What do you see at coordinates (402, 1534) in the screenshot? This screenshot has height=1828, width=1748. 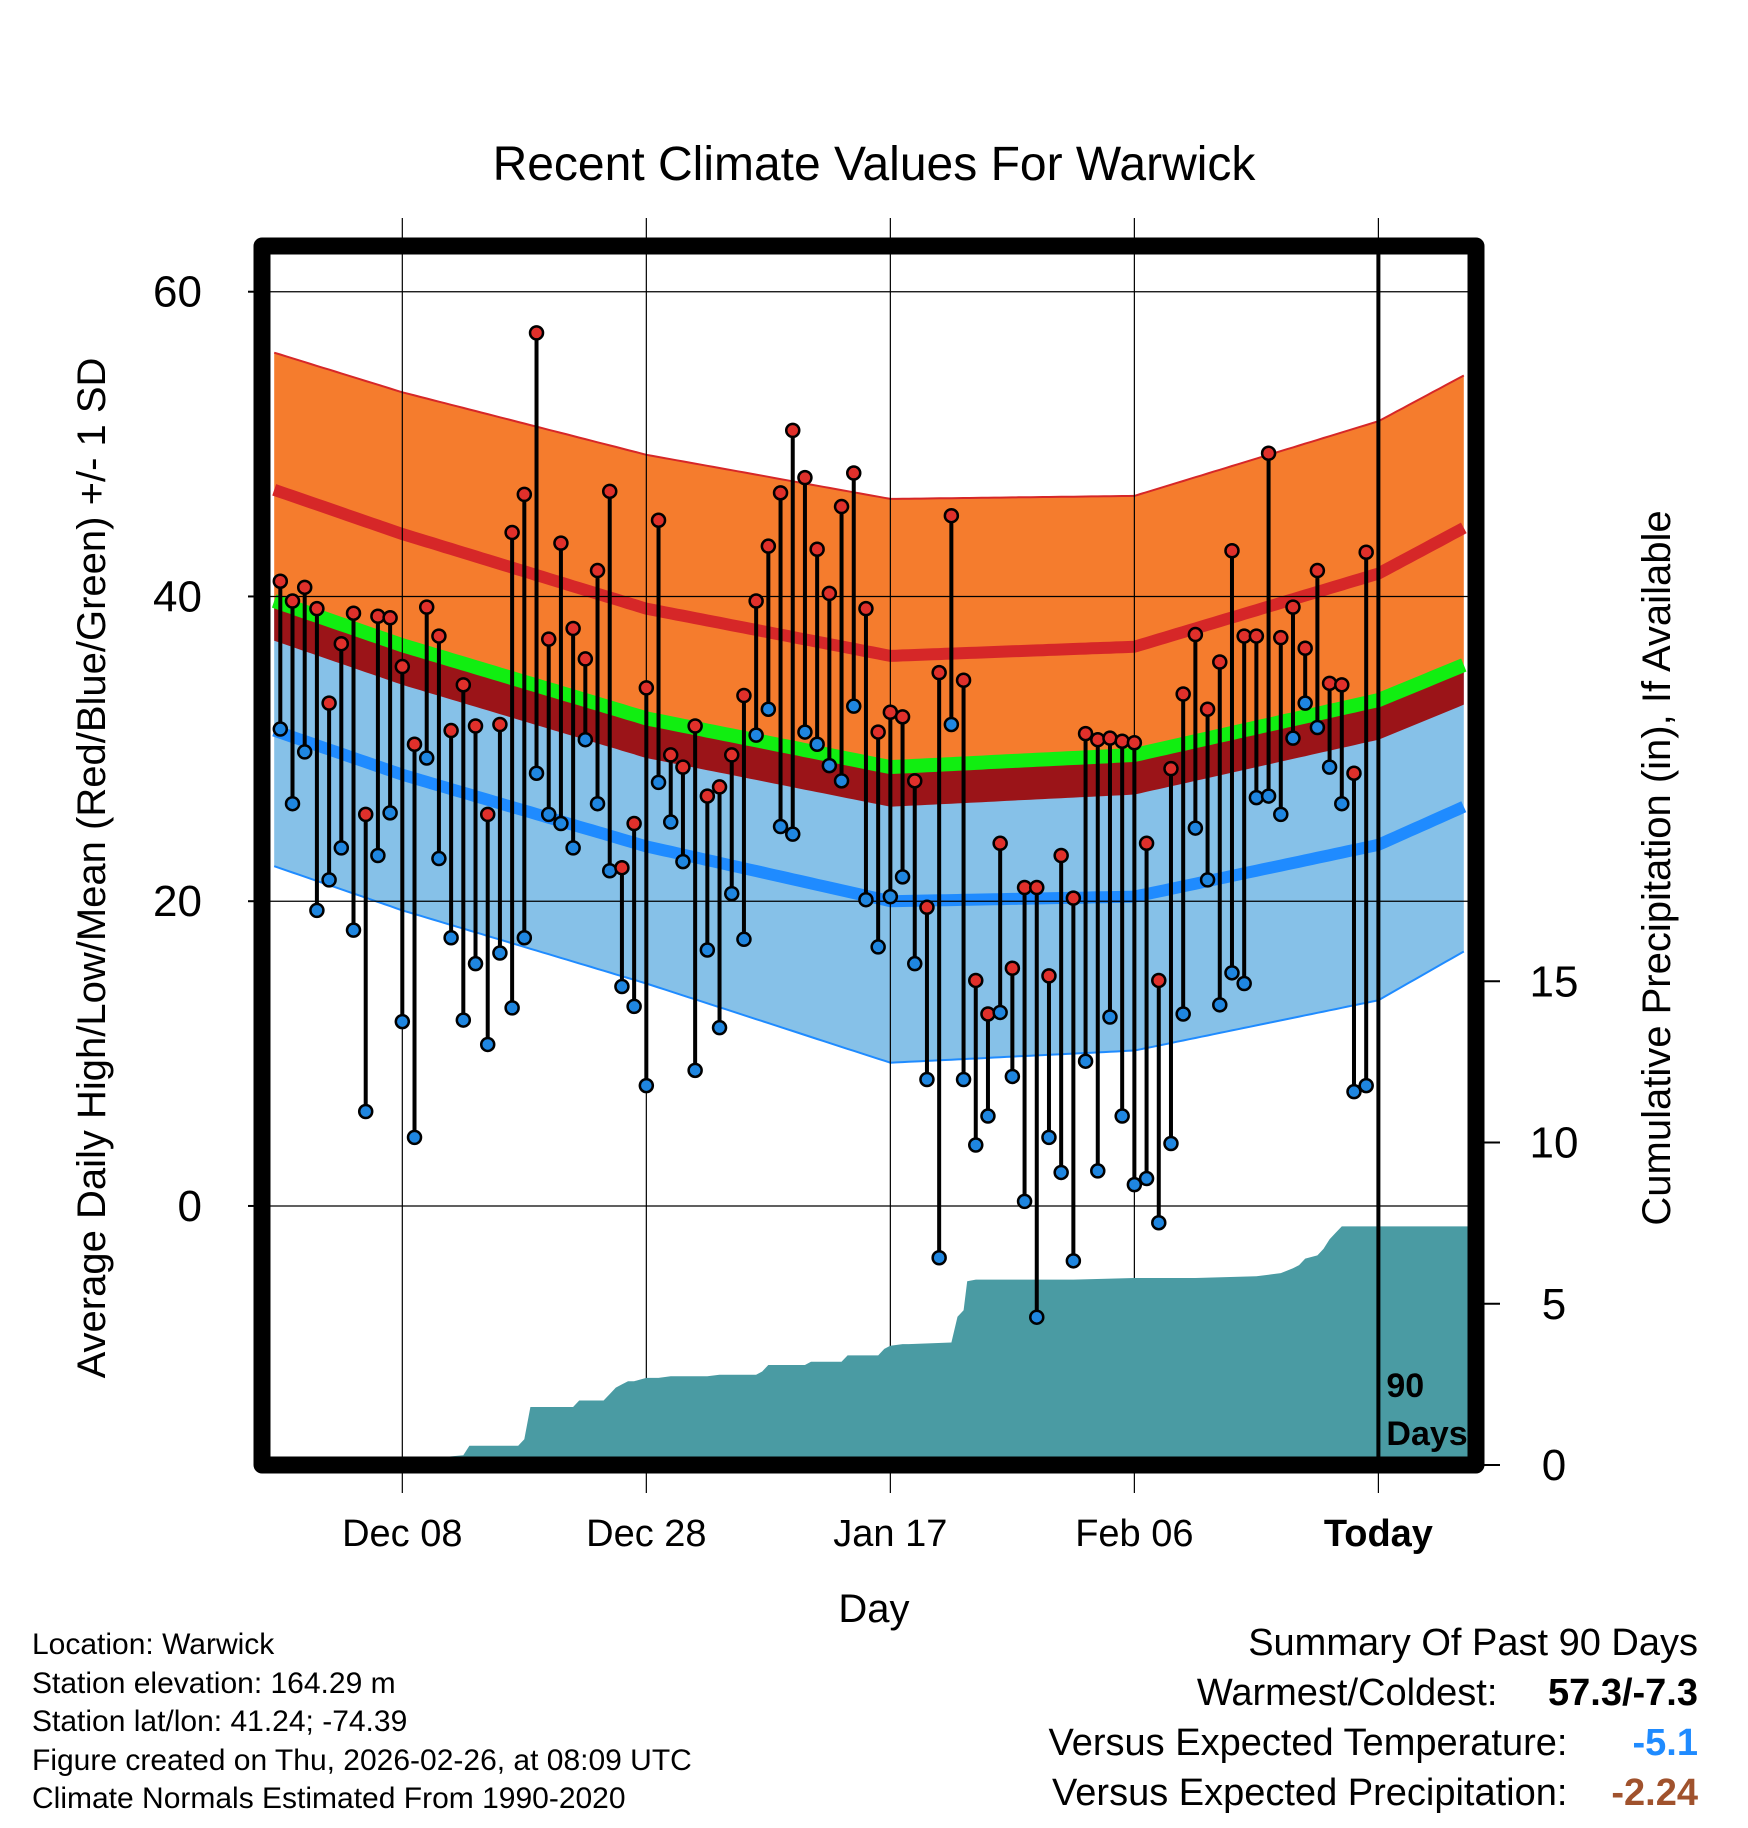 I see `x-tick-label: Dec 08` at bounding box center [402, 1534].